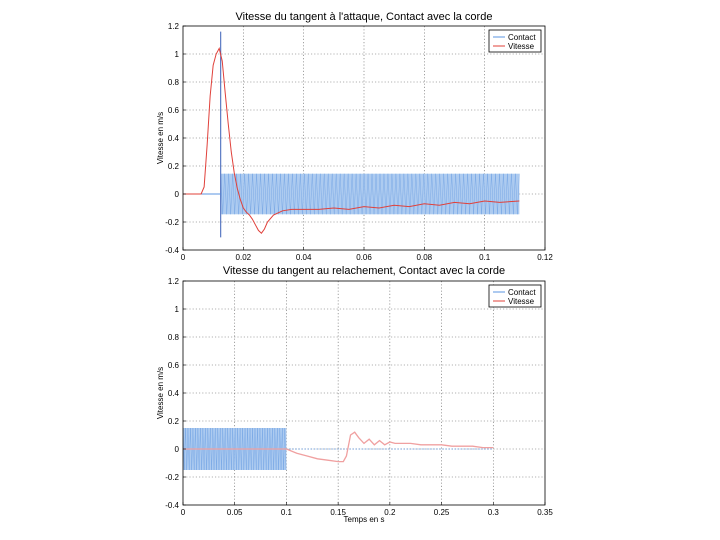  Describe the element at coordinates (338, 512) in the screenshot. I see `x-tick-label: 0.15` at that location.